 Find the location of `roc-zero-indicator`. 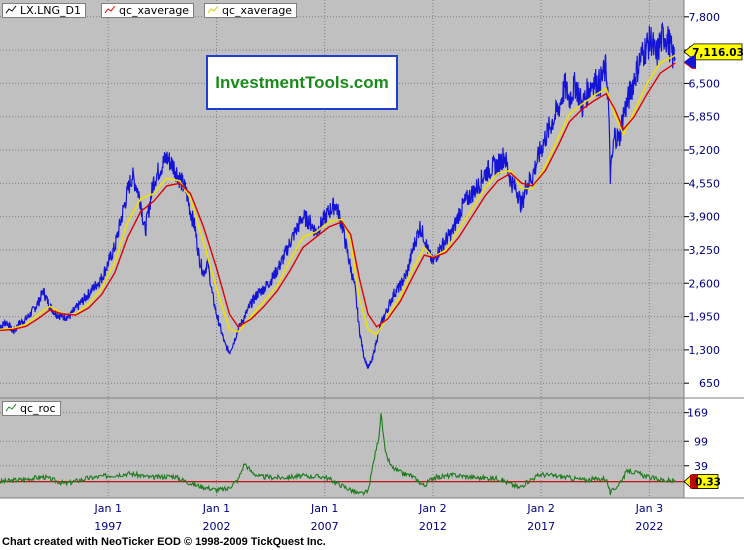

roc-zero-indicator is located at coordinates (694, 481).